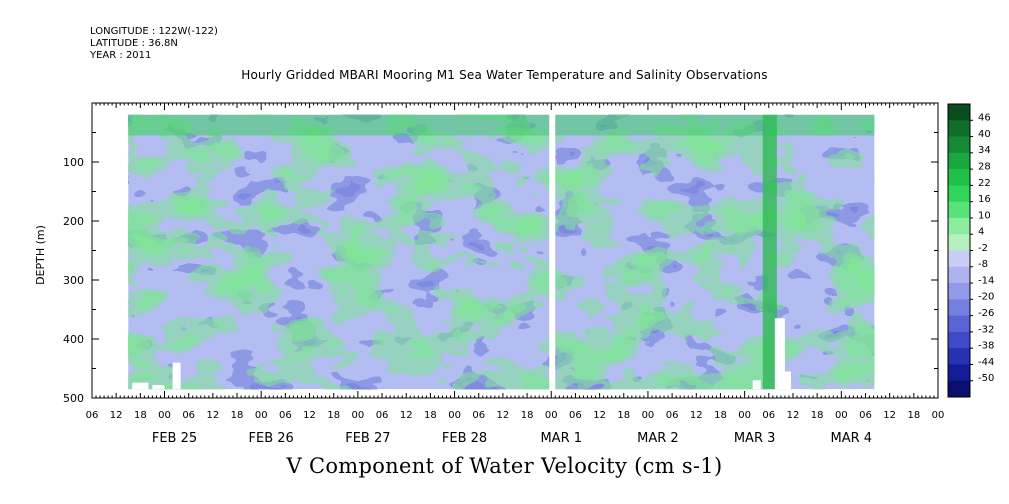  Describe the element at coordinates (755, 438) in the screenshot. I see `x-date-label: MAR 3` at that location.